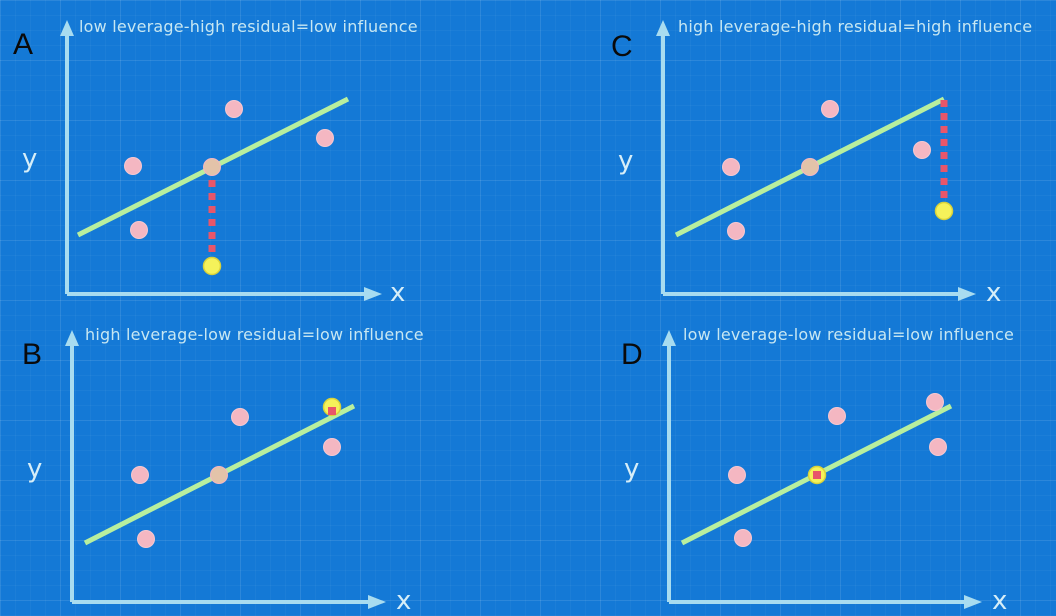 The image size is (1056, 616). Describe the element at coordinates (32, 354) in the screenshot. I see `panel-letter: B` at that location.